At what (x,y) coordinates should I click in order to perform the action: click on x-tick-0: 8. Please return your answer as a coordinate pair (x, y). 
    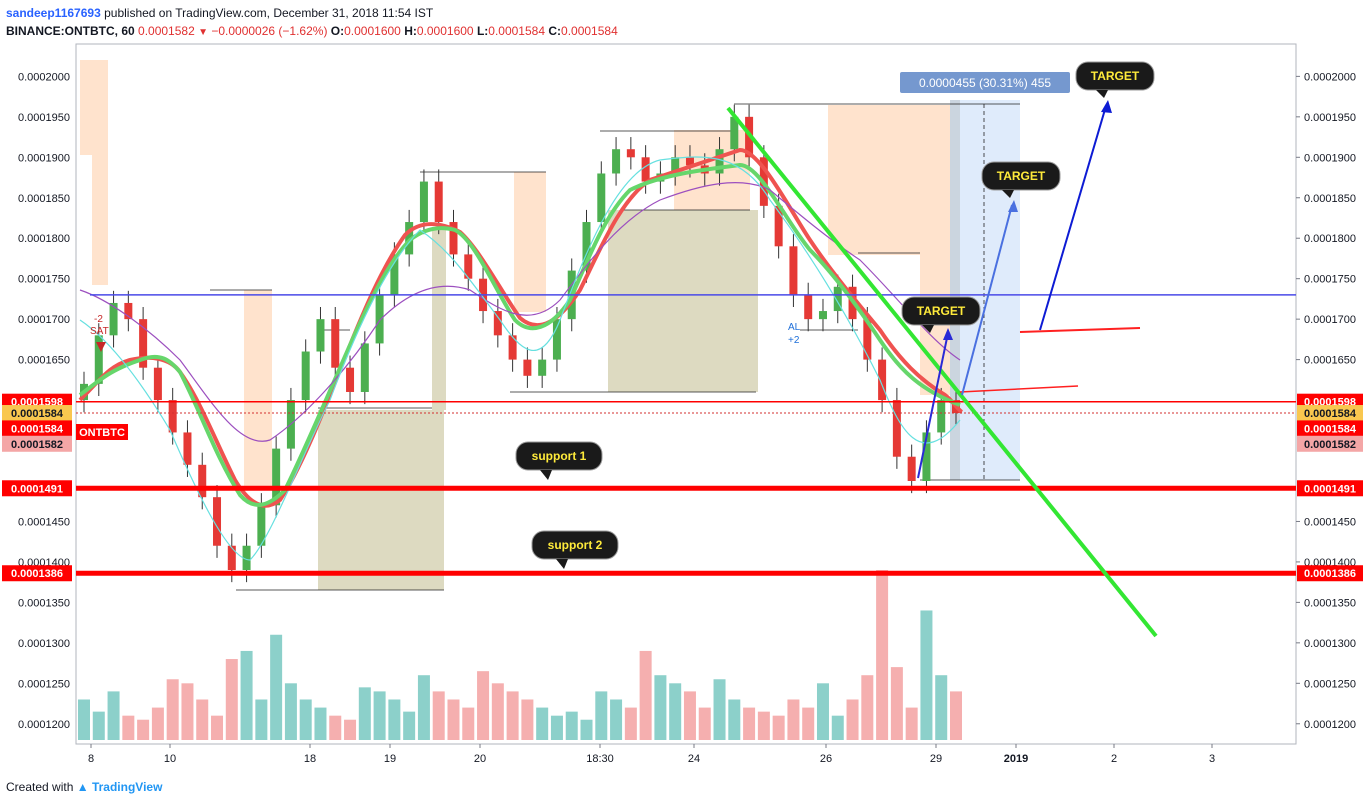
    Looking at the image, I should click on (91, 759).